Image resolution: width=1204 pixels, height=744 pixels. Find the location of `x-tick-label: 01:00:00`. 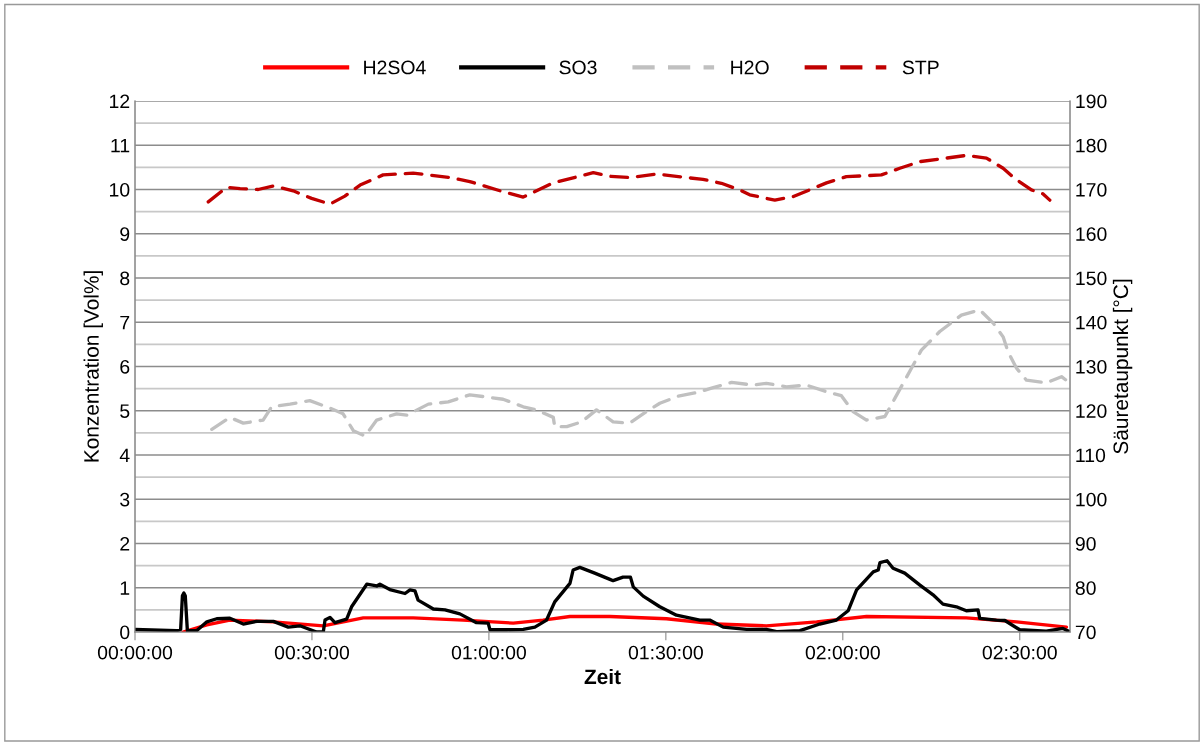

x-tick-label: 01:00:00 is located at coordinates (488, 652).